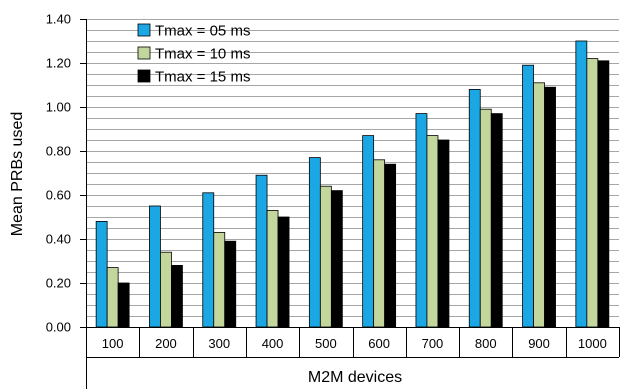 Image resolution: width=623 pixels, height=389 pixels. Describe the element at coordinates (58, 239) in the screenshot. I see `y-tick-label: 0.40` at that location.